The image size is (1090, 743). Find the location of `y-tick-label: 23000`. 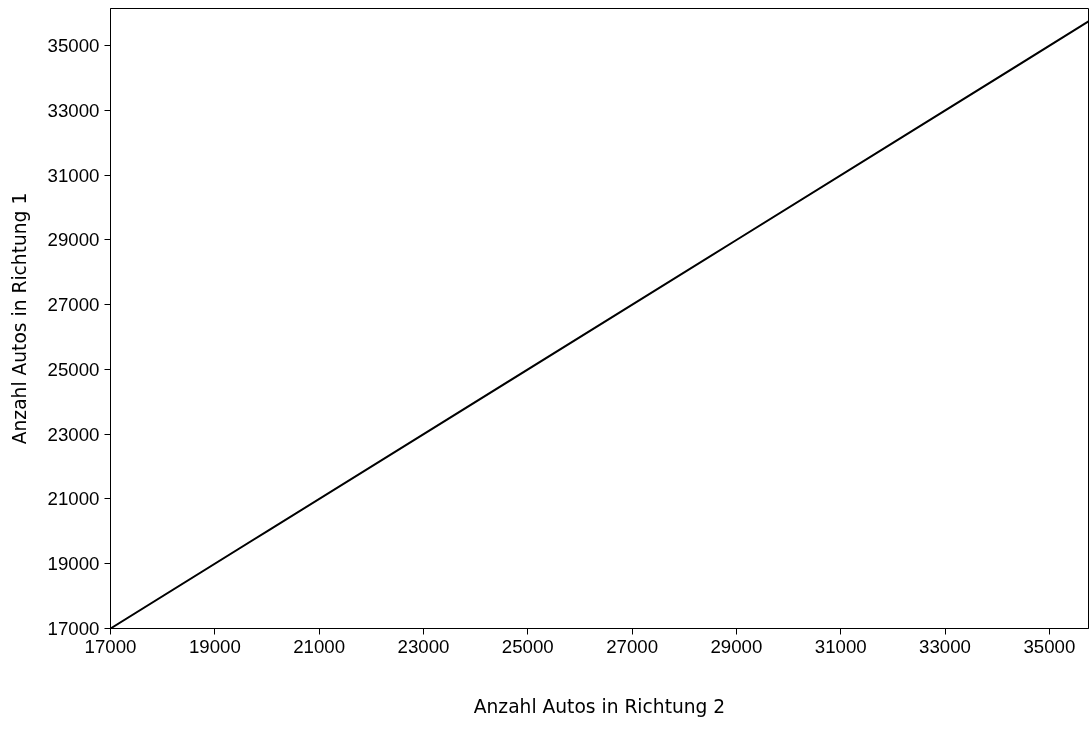

y-tick-label: 23000 is located at coordinates (73, 434).